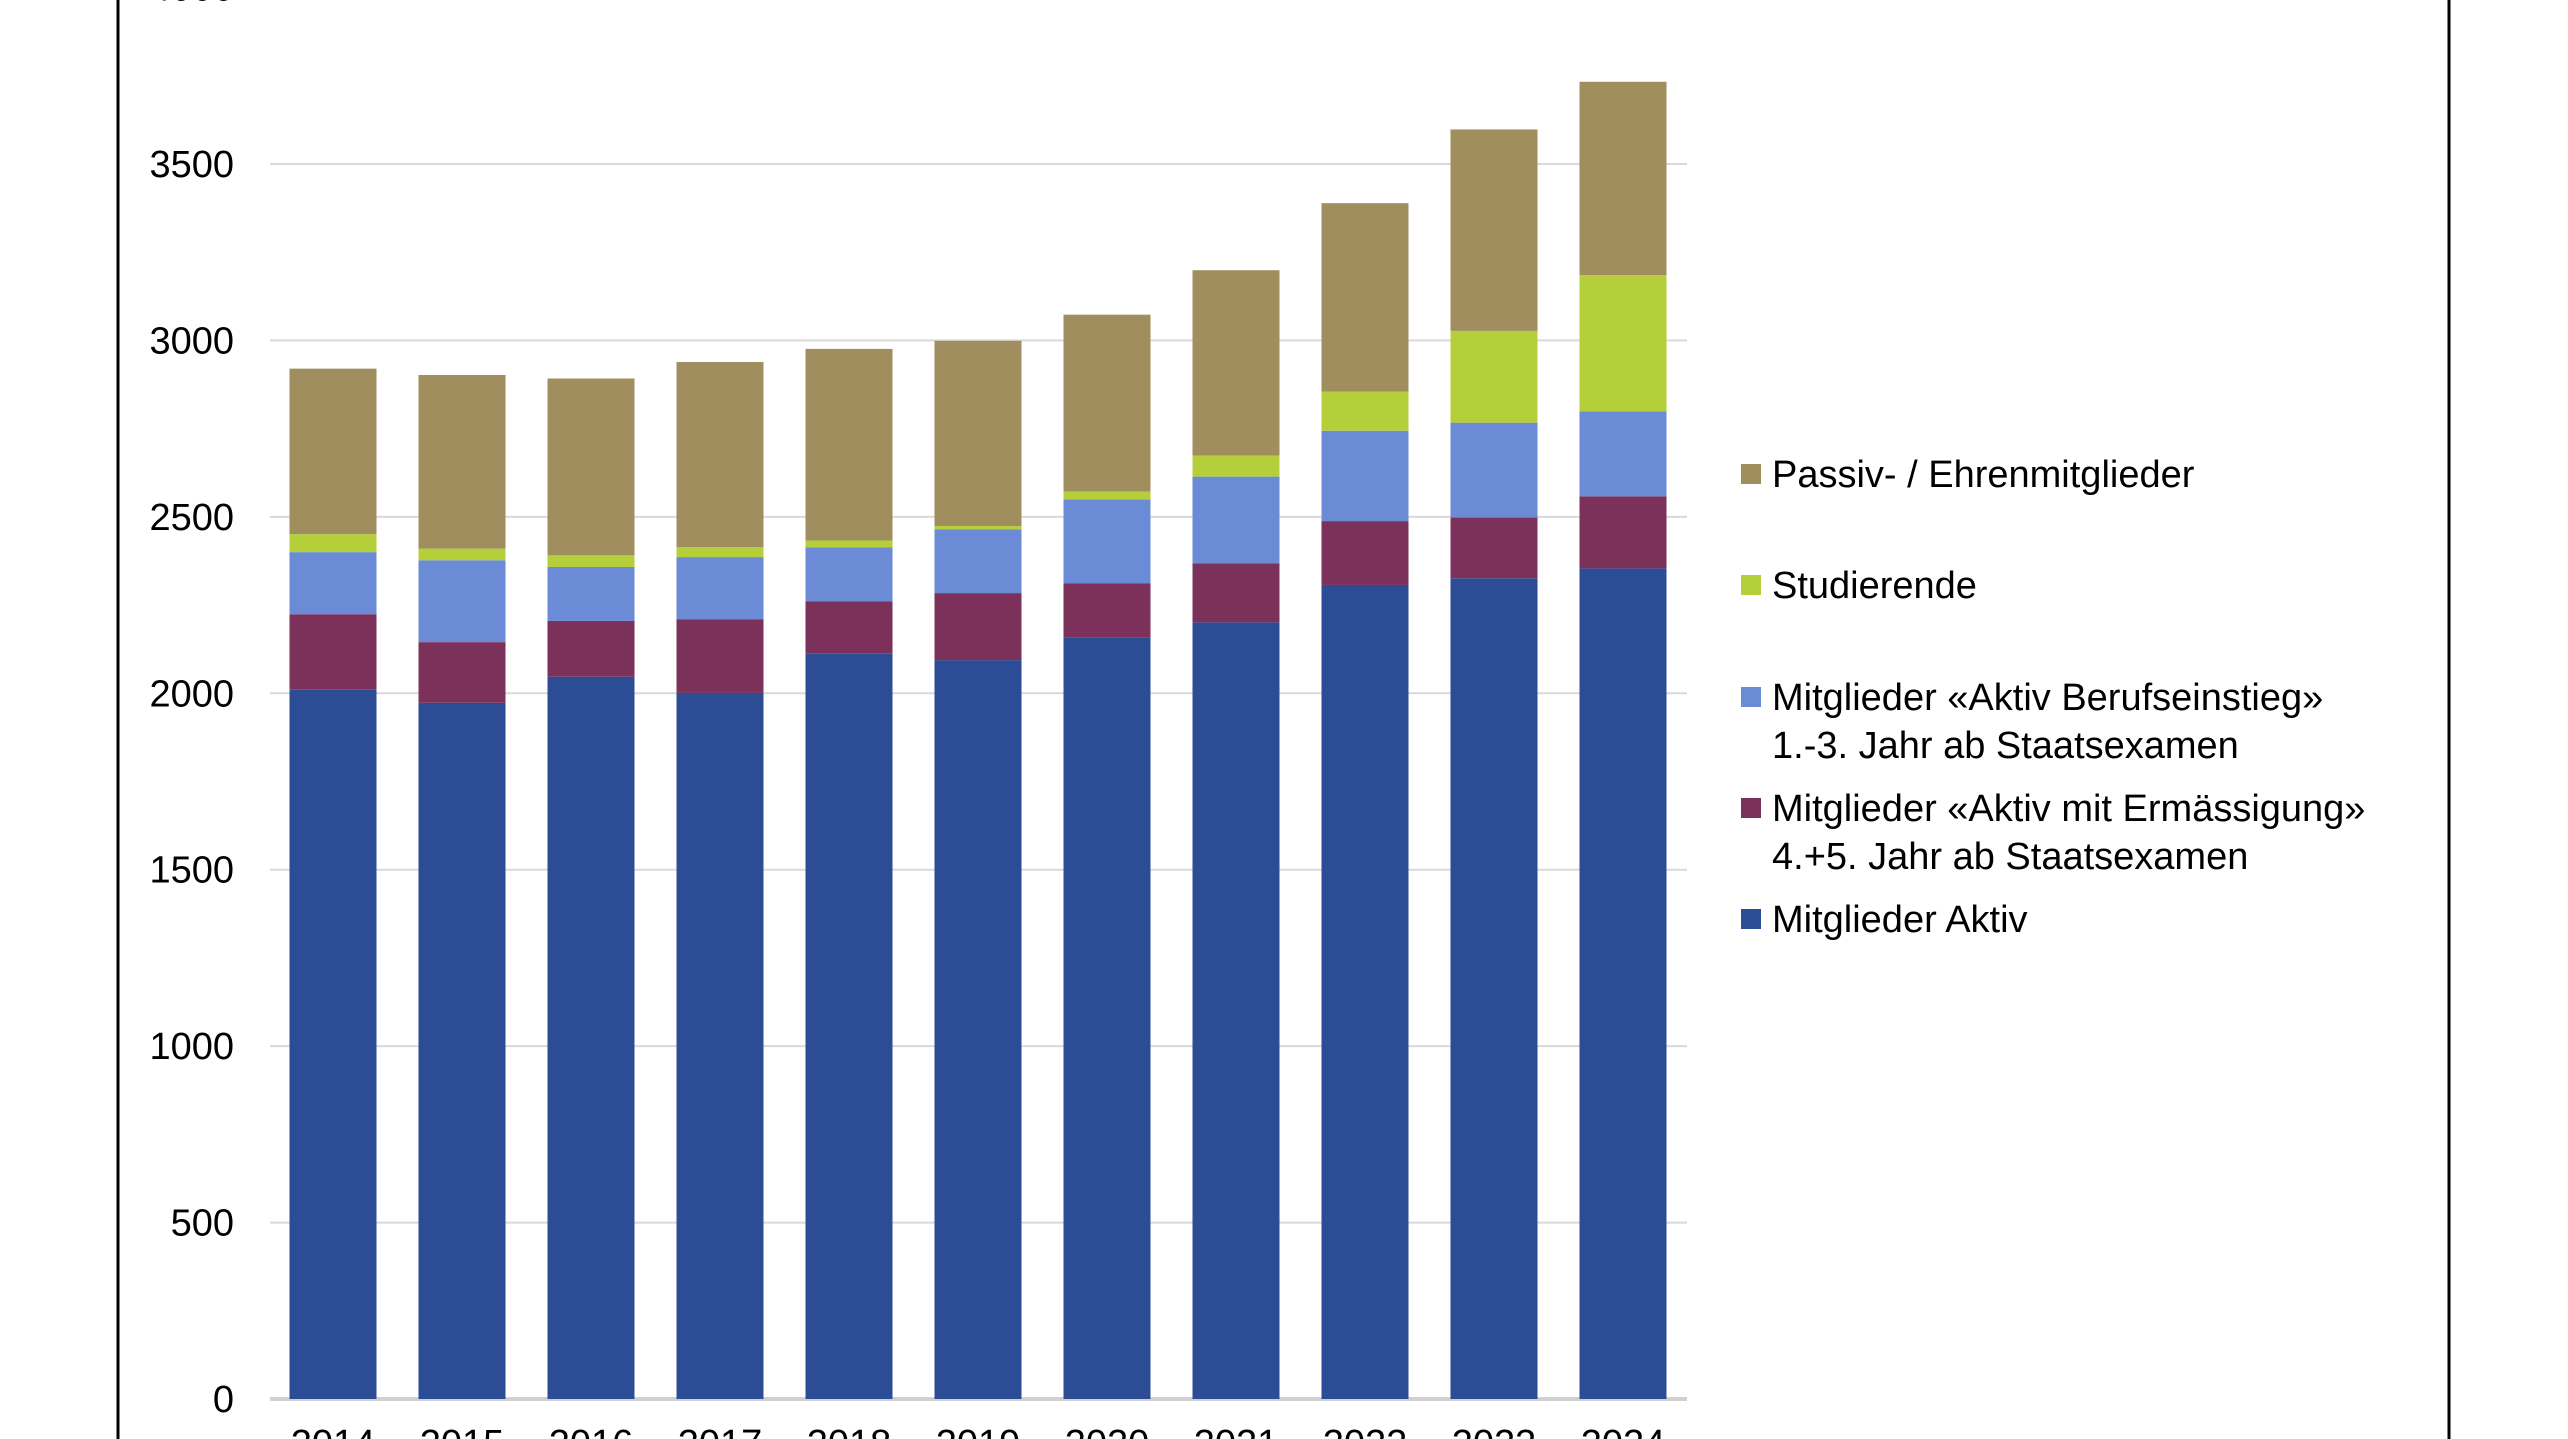  Describe the element at coordinates (1107, 1431) in the screenshot. I see `x-tick-label: 2020` at that location.